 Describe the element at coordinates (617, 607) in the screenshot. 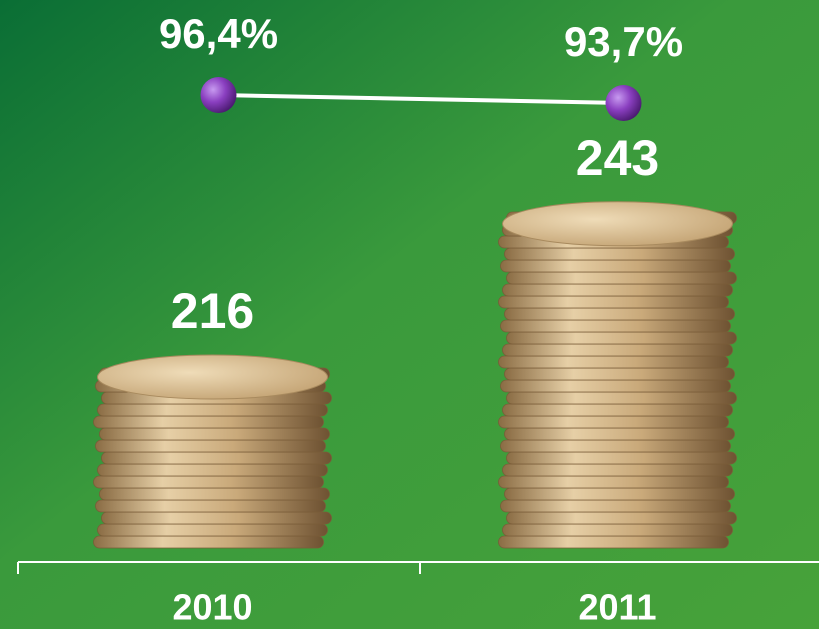

I see `x-tick-label: 2011` at that location.